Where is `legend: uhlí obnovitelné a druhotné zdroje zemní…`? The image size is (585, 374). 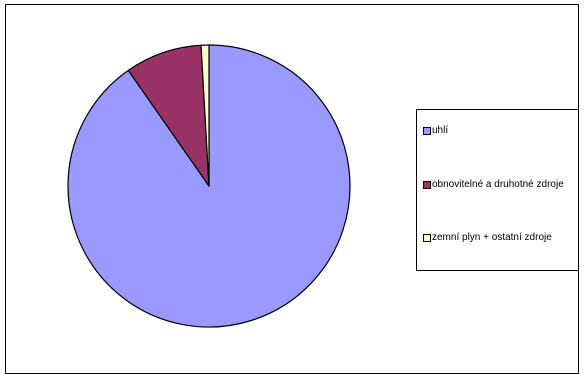 legend: uhlí obnovitelné a druhotné zdroje zemní… is located at coordinates (497, 190).